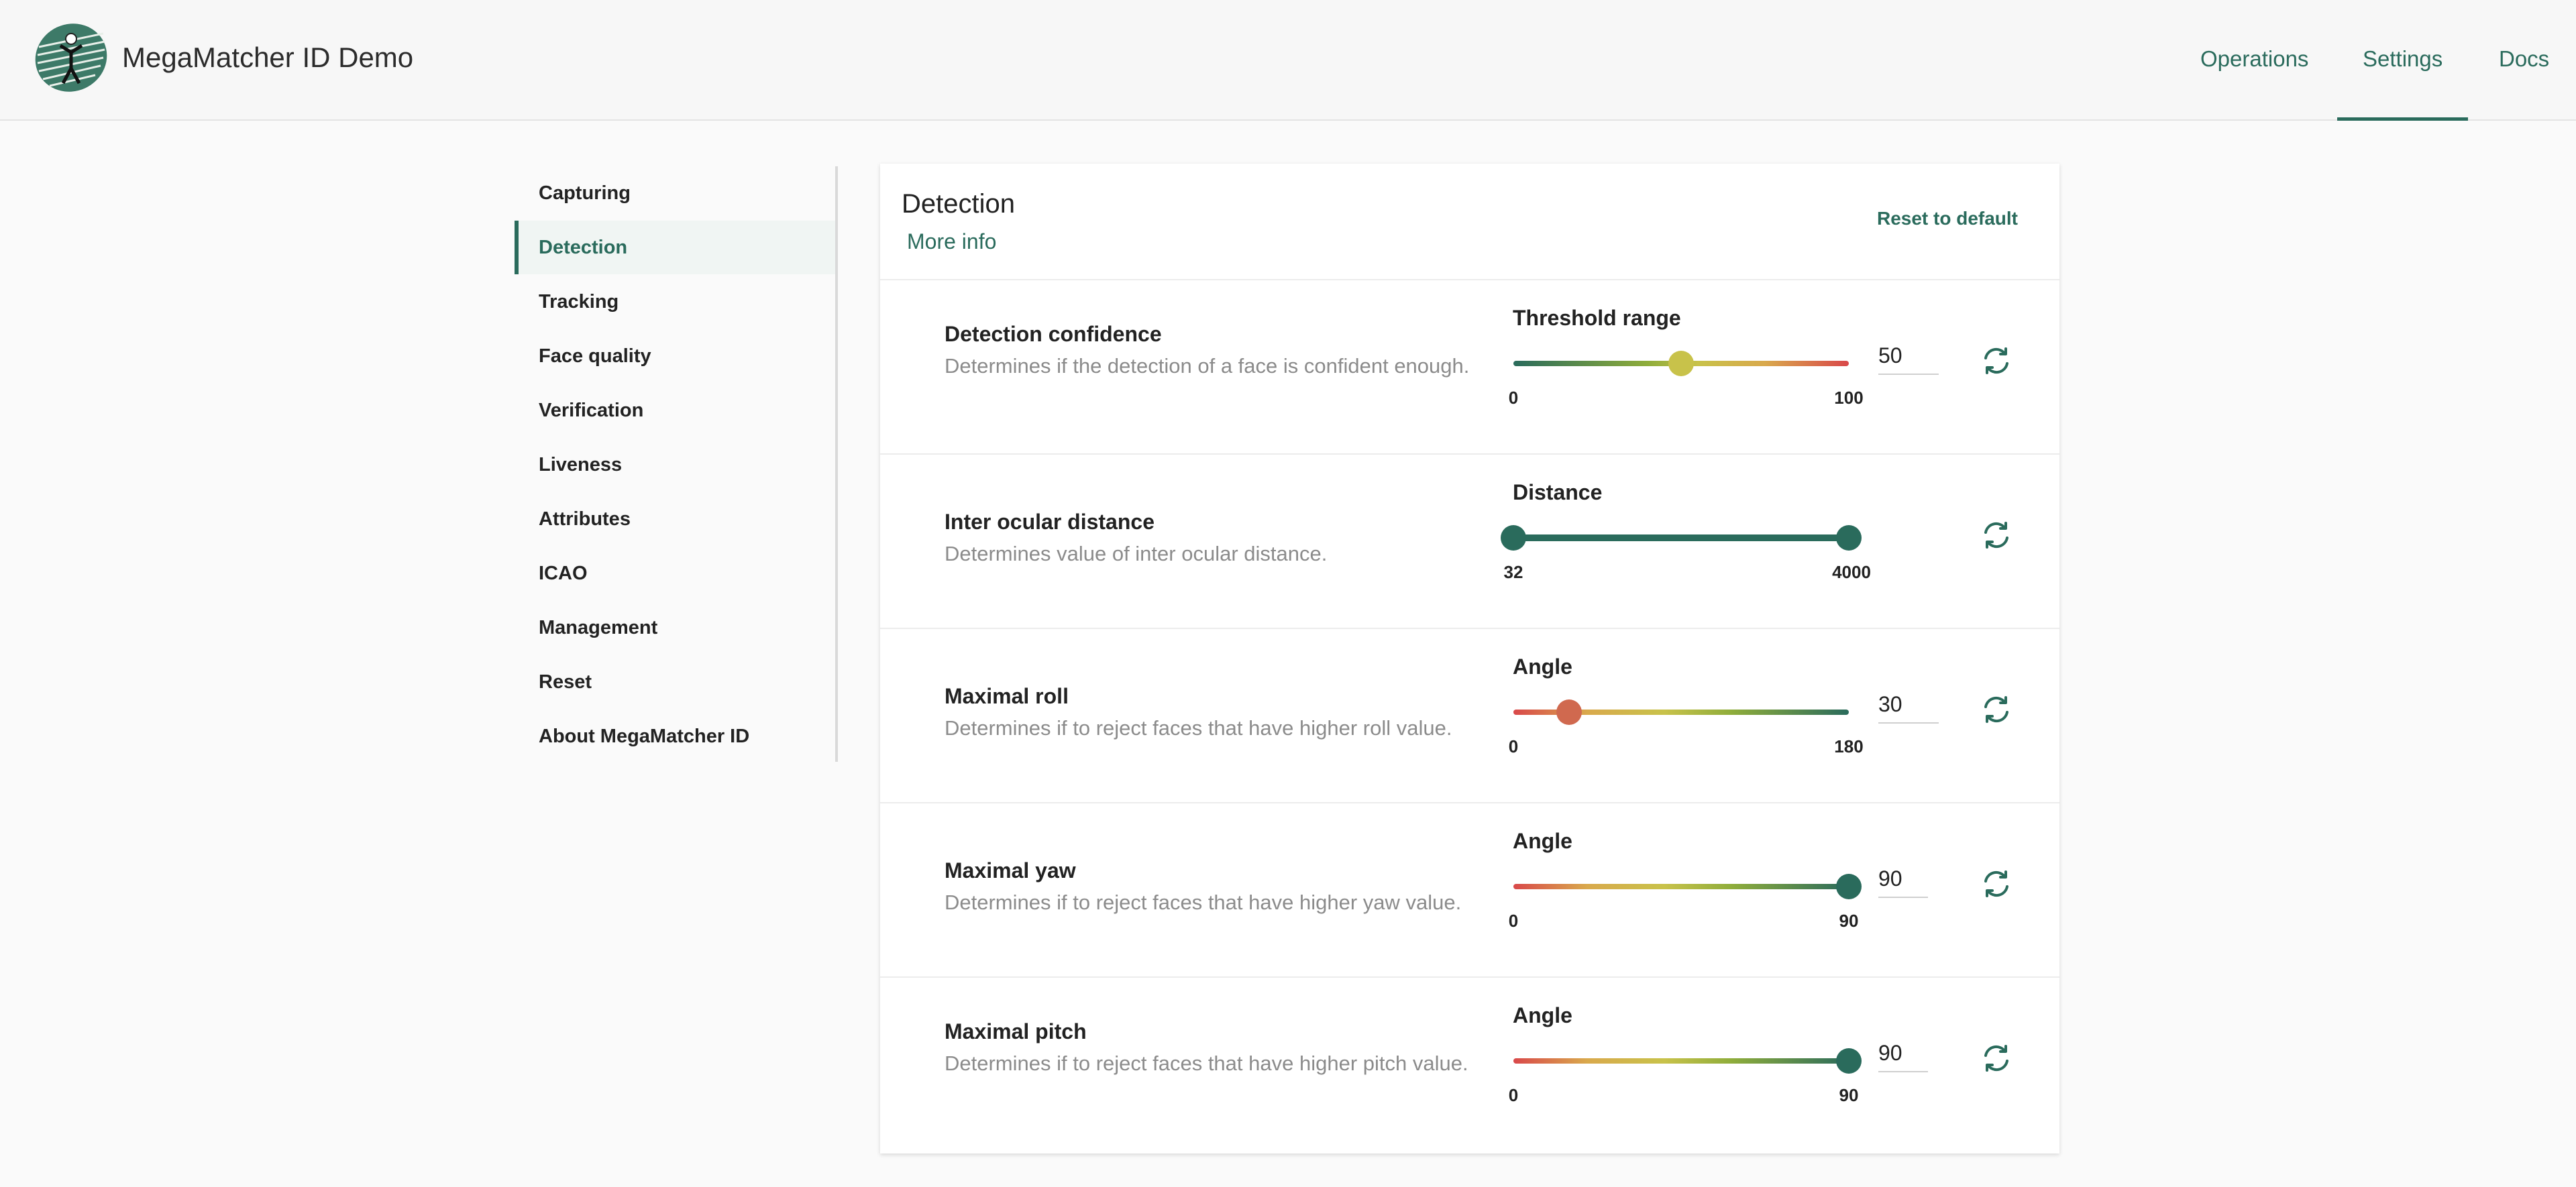  Describe the element at coordinates (1558, 492) in the screenshot. I see `slider-label: Distance` at that location.